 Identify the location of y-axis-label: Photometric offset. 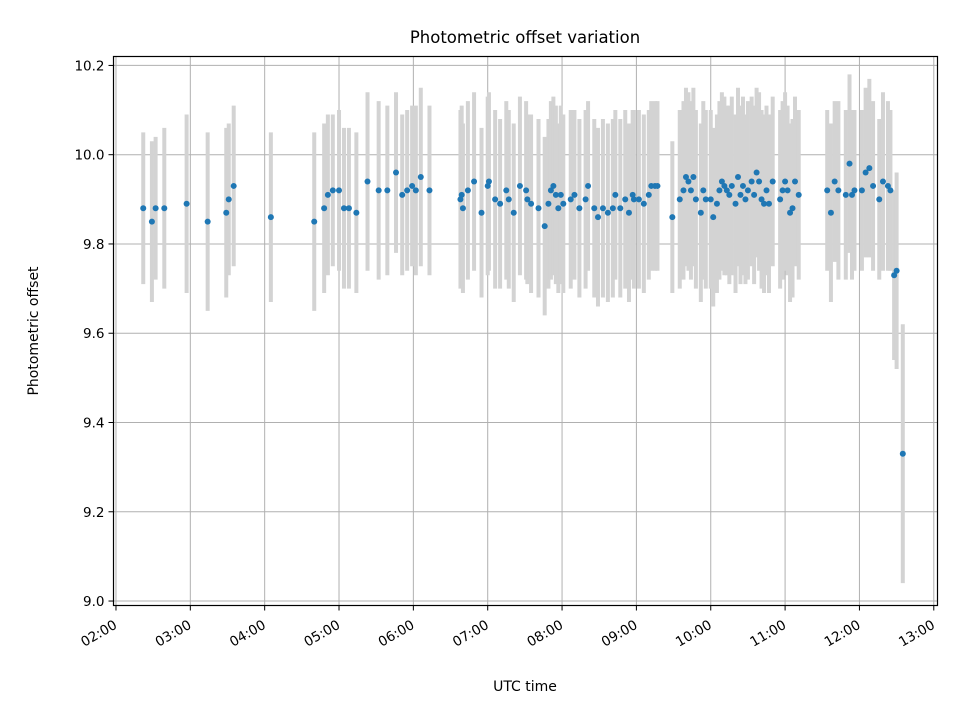
(34, 331).